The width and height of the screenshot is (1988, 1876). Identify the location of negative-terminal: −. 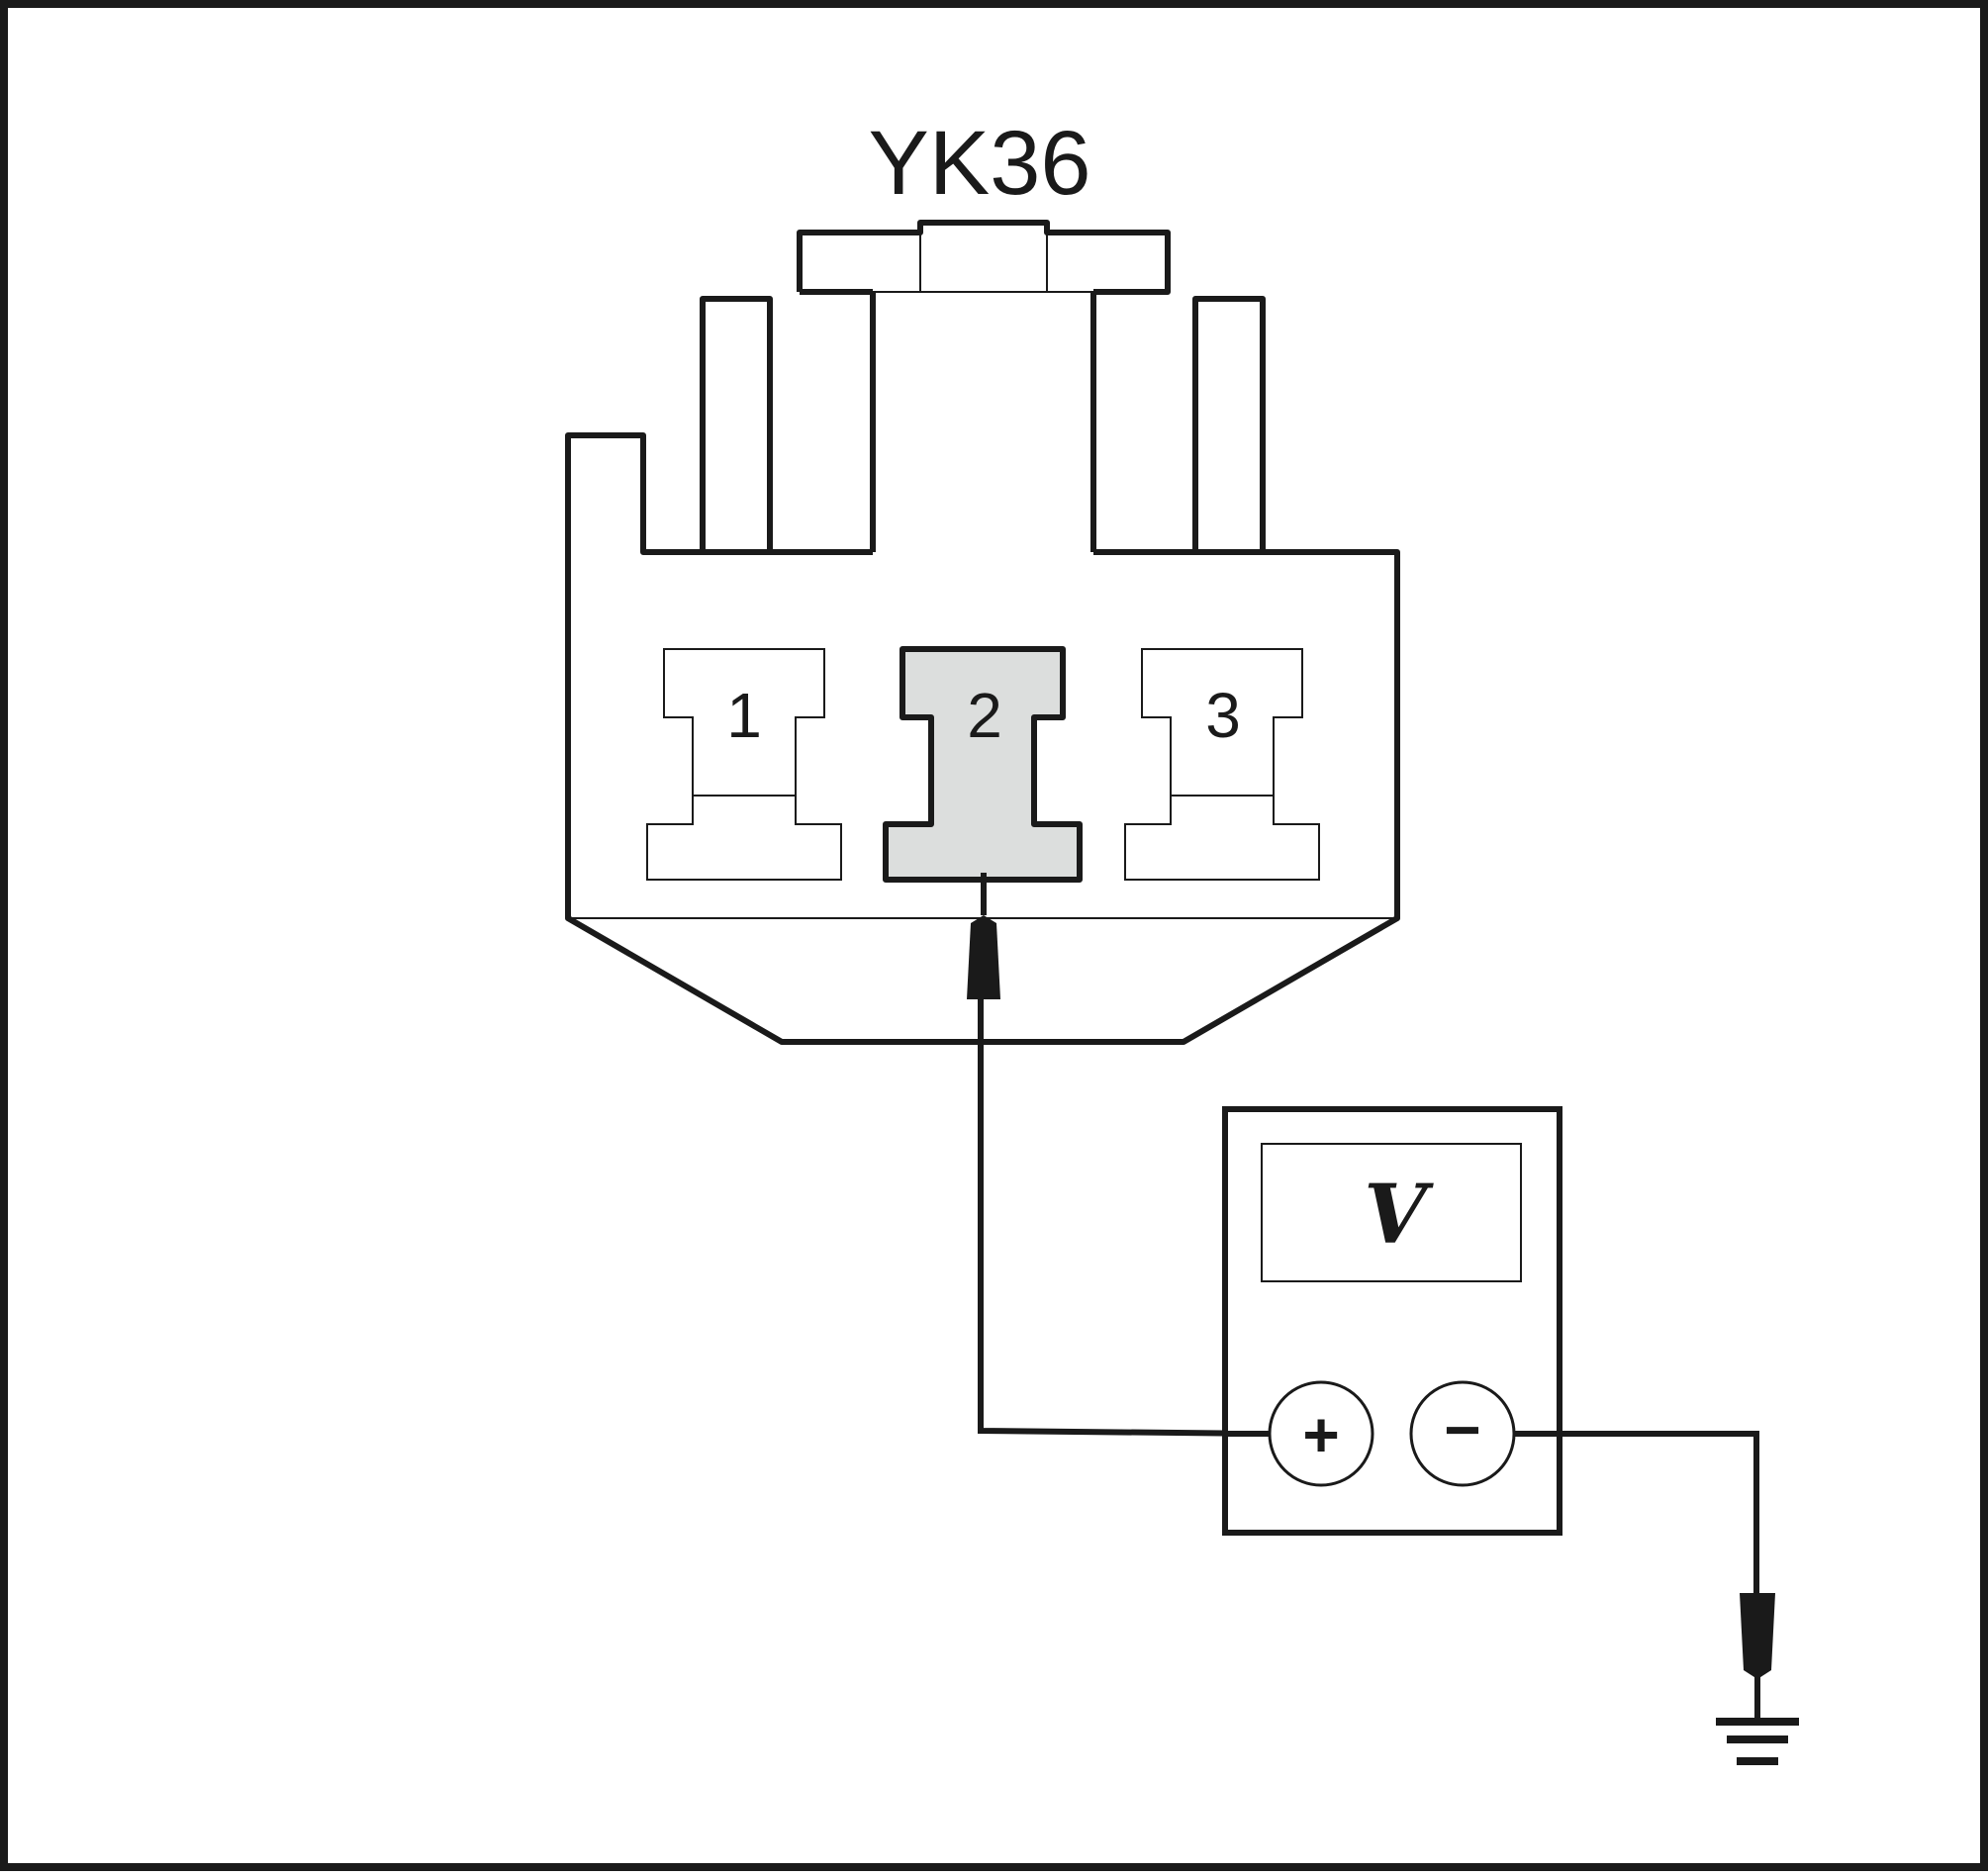
(1462, 1433).